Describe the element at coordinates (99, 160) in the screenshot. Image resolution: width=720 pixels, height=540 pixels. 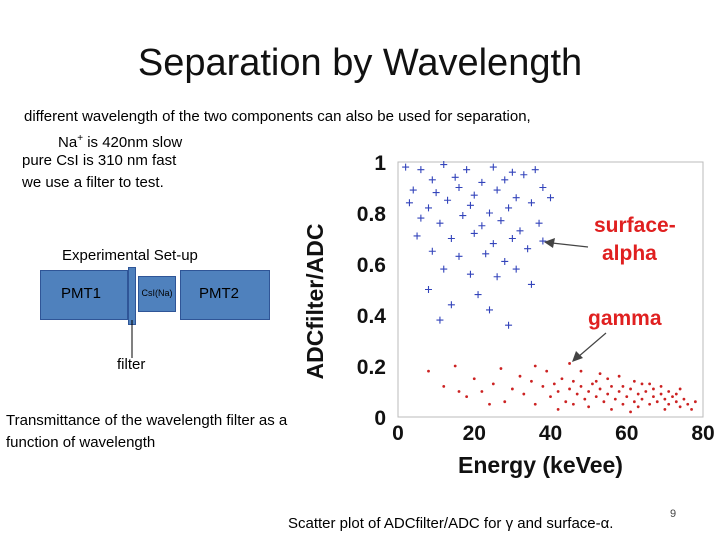
I see `intro-line-3: pure CsI is 310 nm fast` at that location.